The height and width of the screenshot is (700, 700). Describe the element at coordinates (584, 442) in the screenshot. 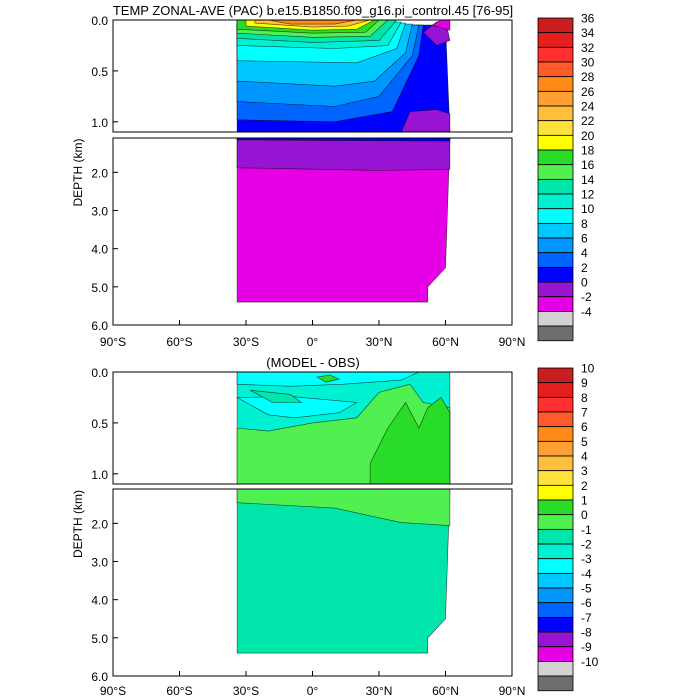

I see `panel2-colorbar-label: 5` at that location.